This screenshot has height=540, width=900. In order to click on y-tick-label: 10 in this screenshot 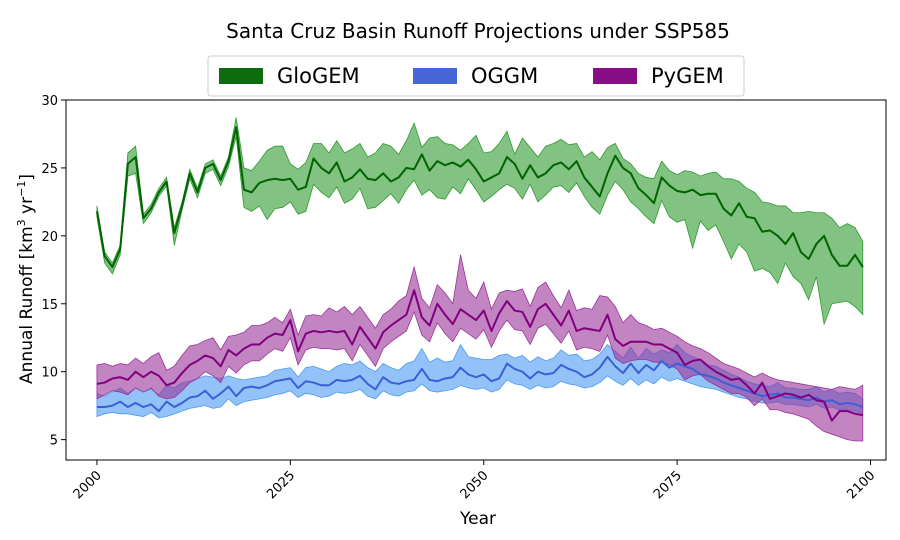, I will do `click(49, 373)`.